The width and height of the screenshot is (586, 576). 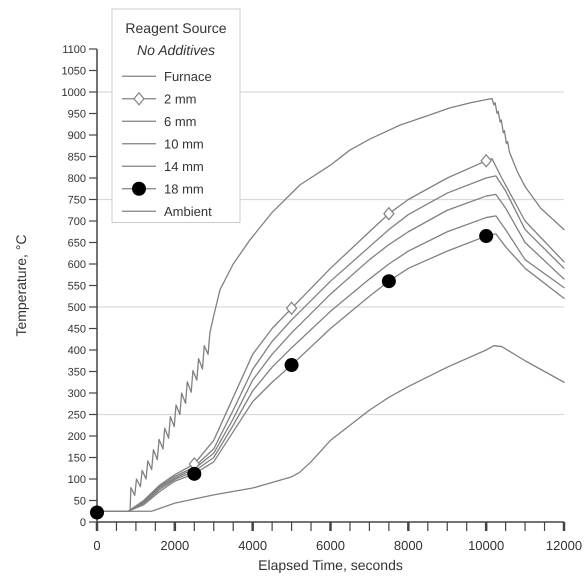 What do you see at coordinates (180, 98) in the screenshot?
I see `legend-label: 2 mm` at bounding box center [180, 98].